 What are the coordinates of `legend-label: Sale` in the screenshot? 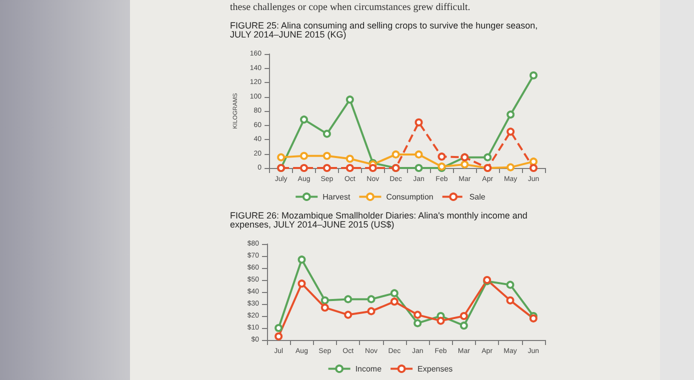 It's located at (477, 197).